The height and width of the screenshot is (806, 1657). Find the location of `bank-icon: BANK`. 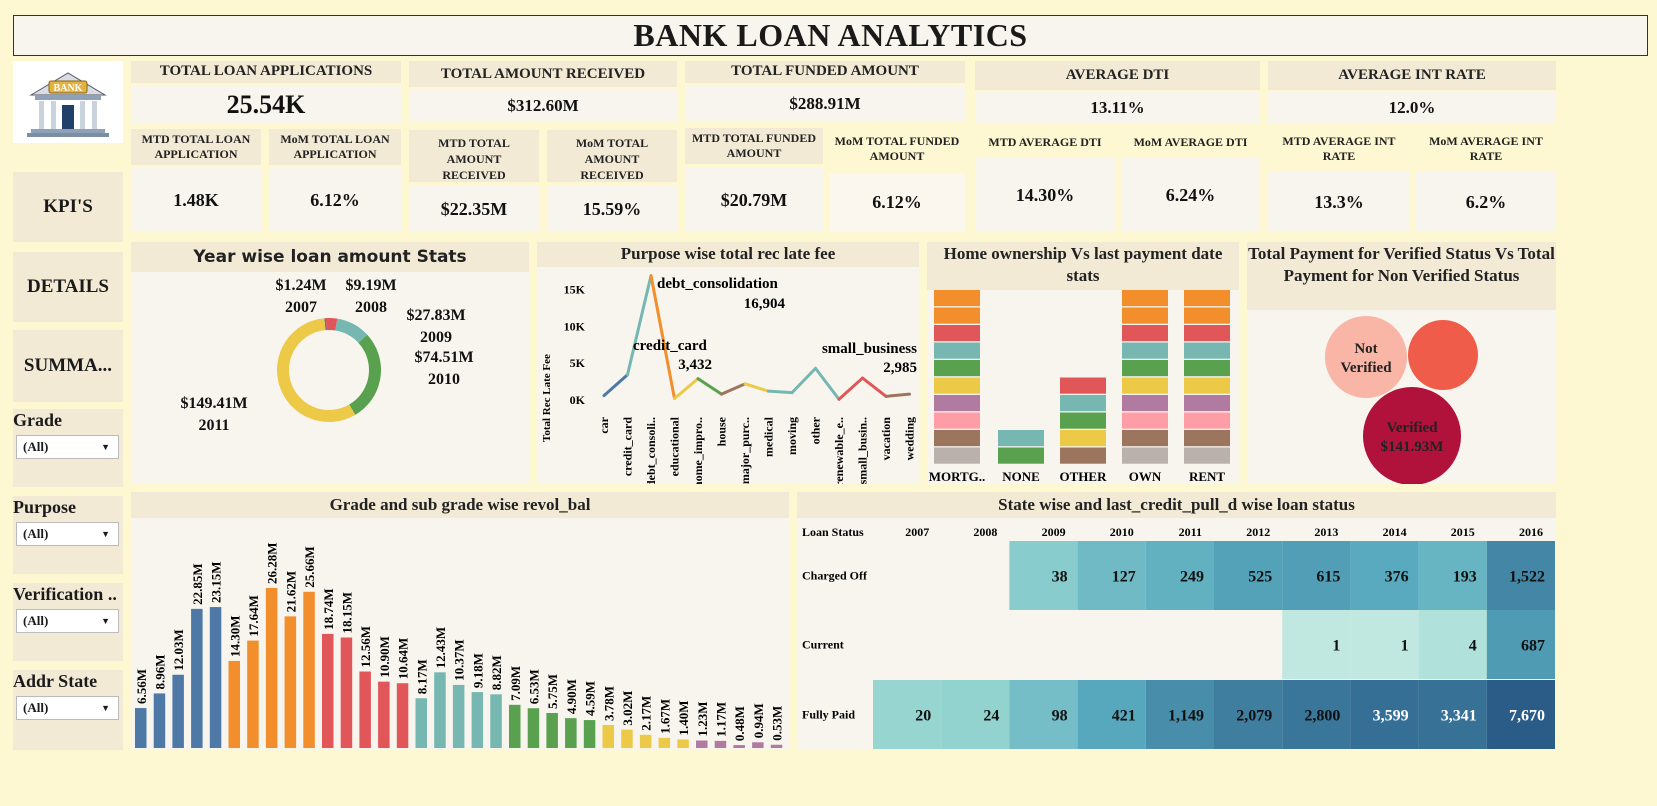

bank-icon: BANK is located at coordinates (68, 104).